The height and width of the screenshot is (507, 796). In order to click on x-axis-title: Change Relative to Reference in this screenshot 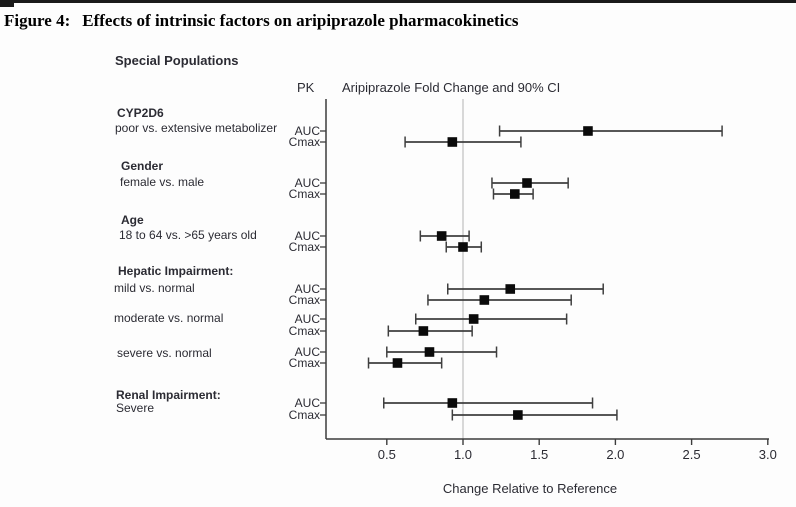, I will do `click(530, 488)`.